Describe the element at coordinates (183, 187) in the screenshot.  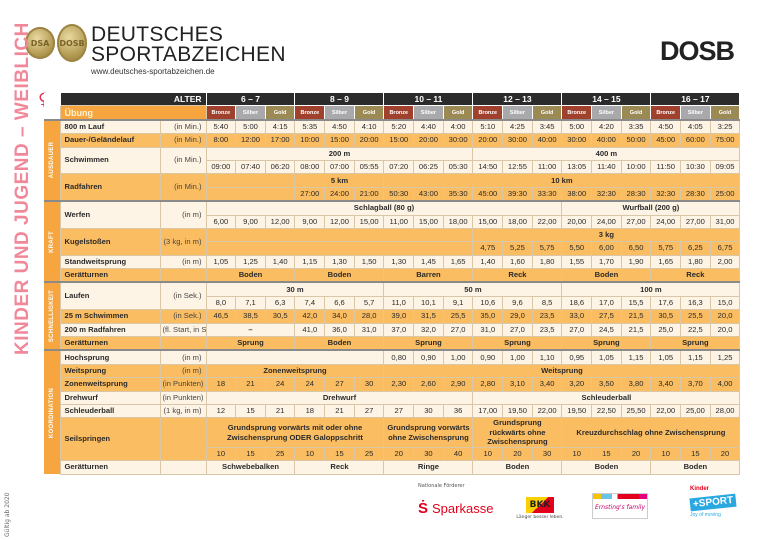
I see `exercise-unit: (in Min.)` at that location.